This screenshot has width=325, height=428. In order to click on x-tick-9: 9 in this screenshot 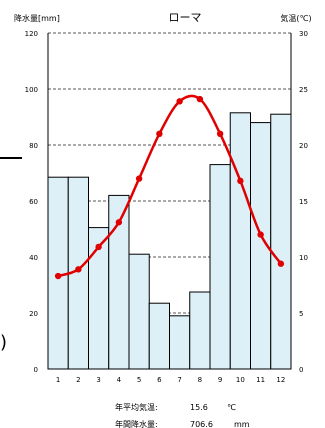, I will do `click(220, 380)`.